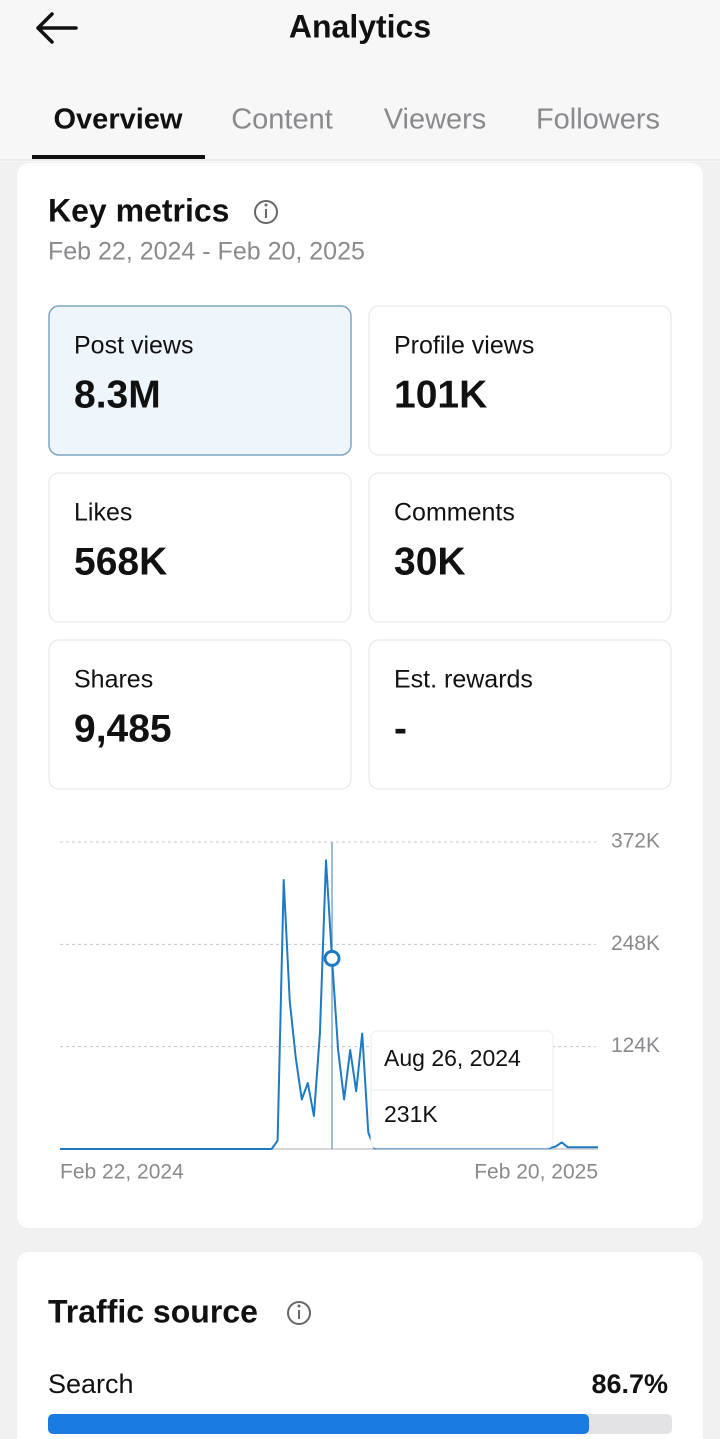  Describe the element at coordinates (635, 1045) in the screenshot. I see `y-tick-label: 124K` at that location.